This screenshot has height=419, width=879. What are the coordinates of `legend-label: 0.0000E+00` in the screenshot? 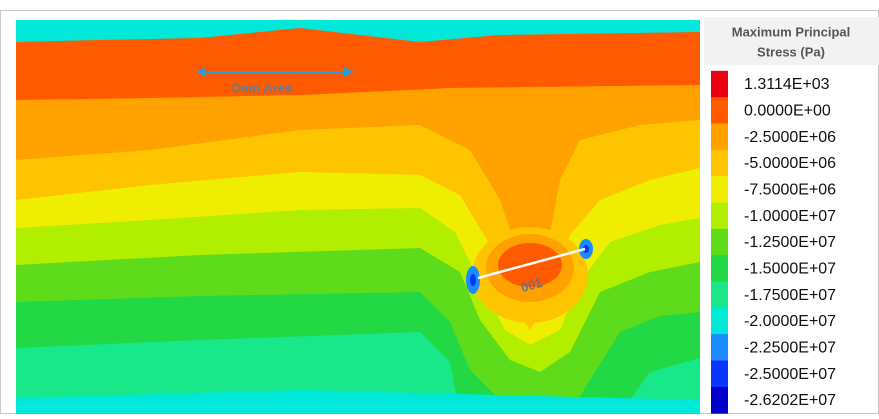 It's located at (787, 111).